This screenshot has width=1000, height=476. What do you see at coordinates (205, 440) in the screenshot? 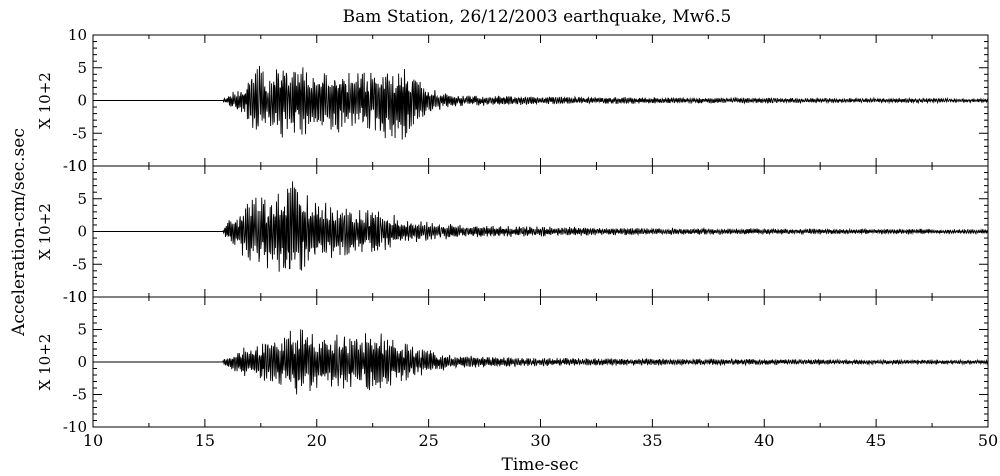
I see `x-tick-label: 15` at bounding box center [205, 440].